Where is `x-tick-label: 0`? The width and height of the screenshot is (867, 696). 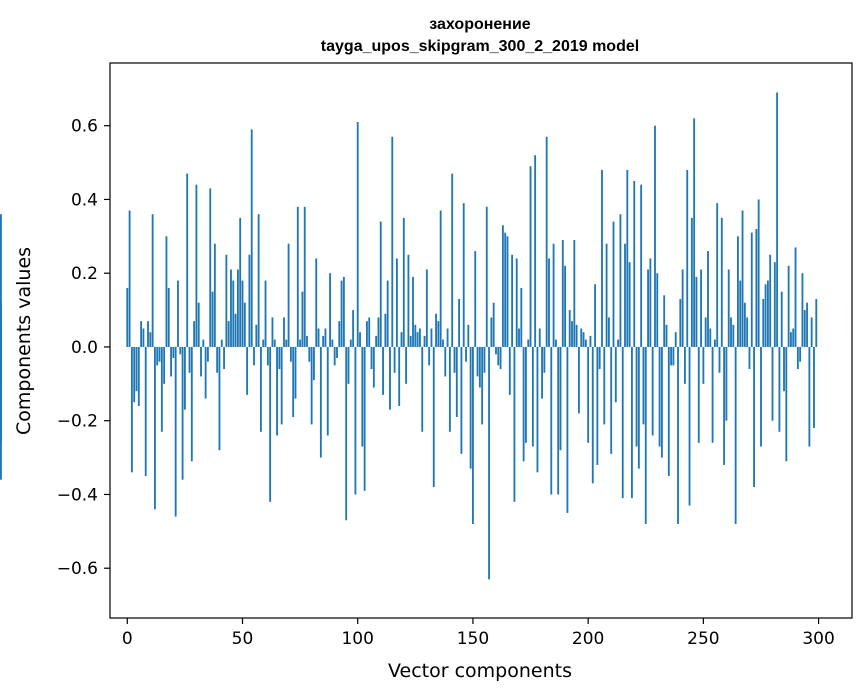
x-tick-label: 0 is located at coordinates (127, 639).